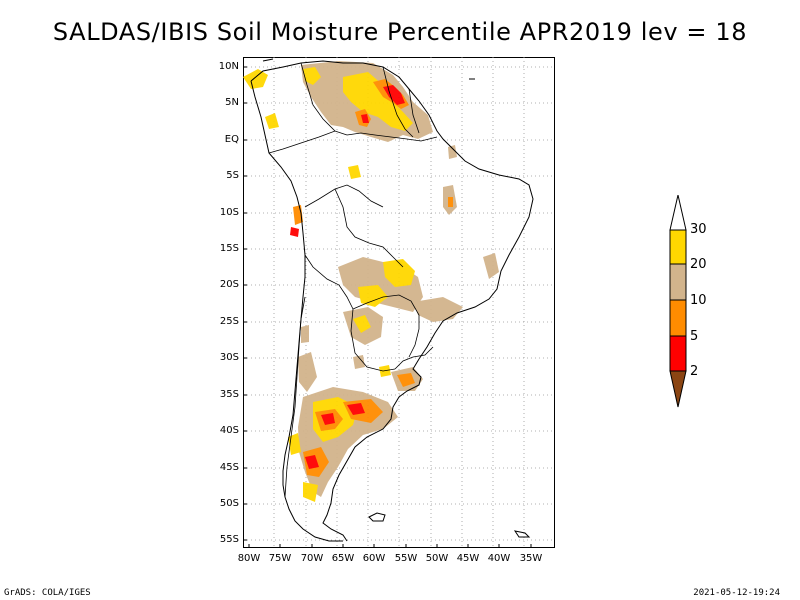 The width and height of the screenshot is (800, 600). I want to click on lat-label: 25S, so click(229, 321).